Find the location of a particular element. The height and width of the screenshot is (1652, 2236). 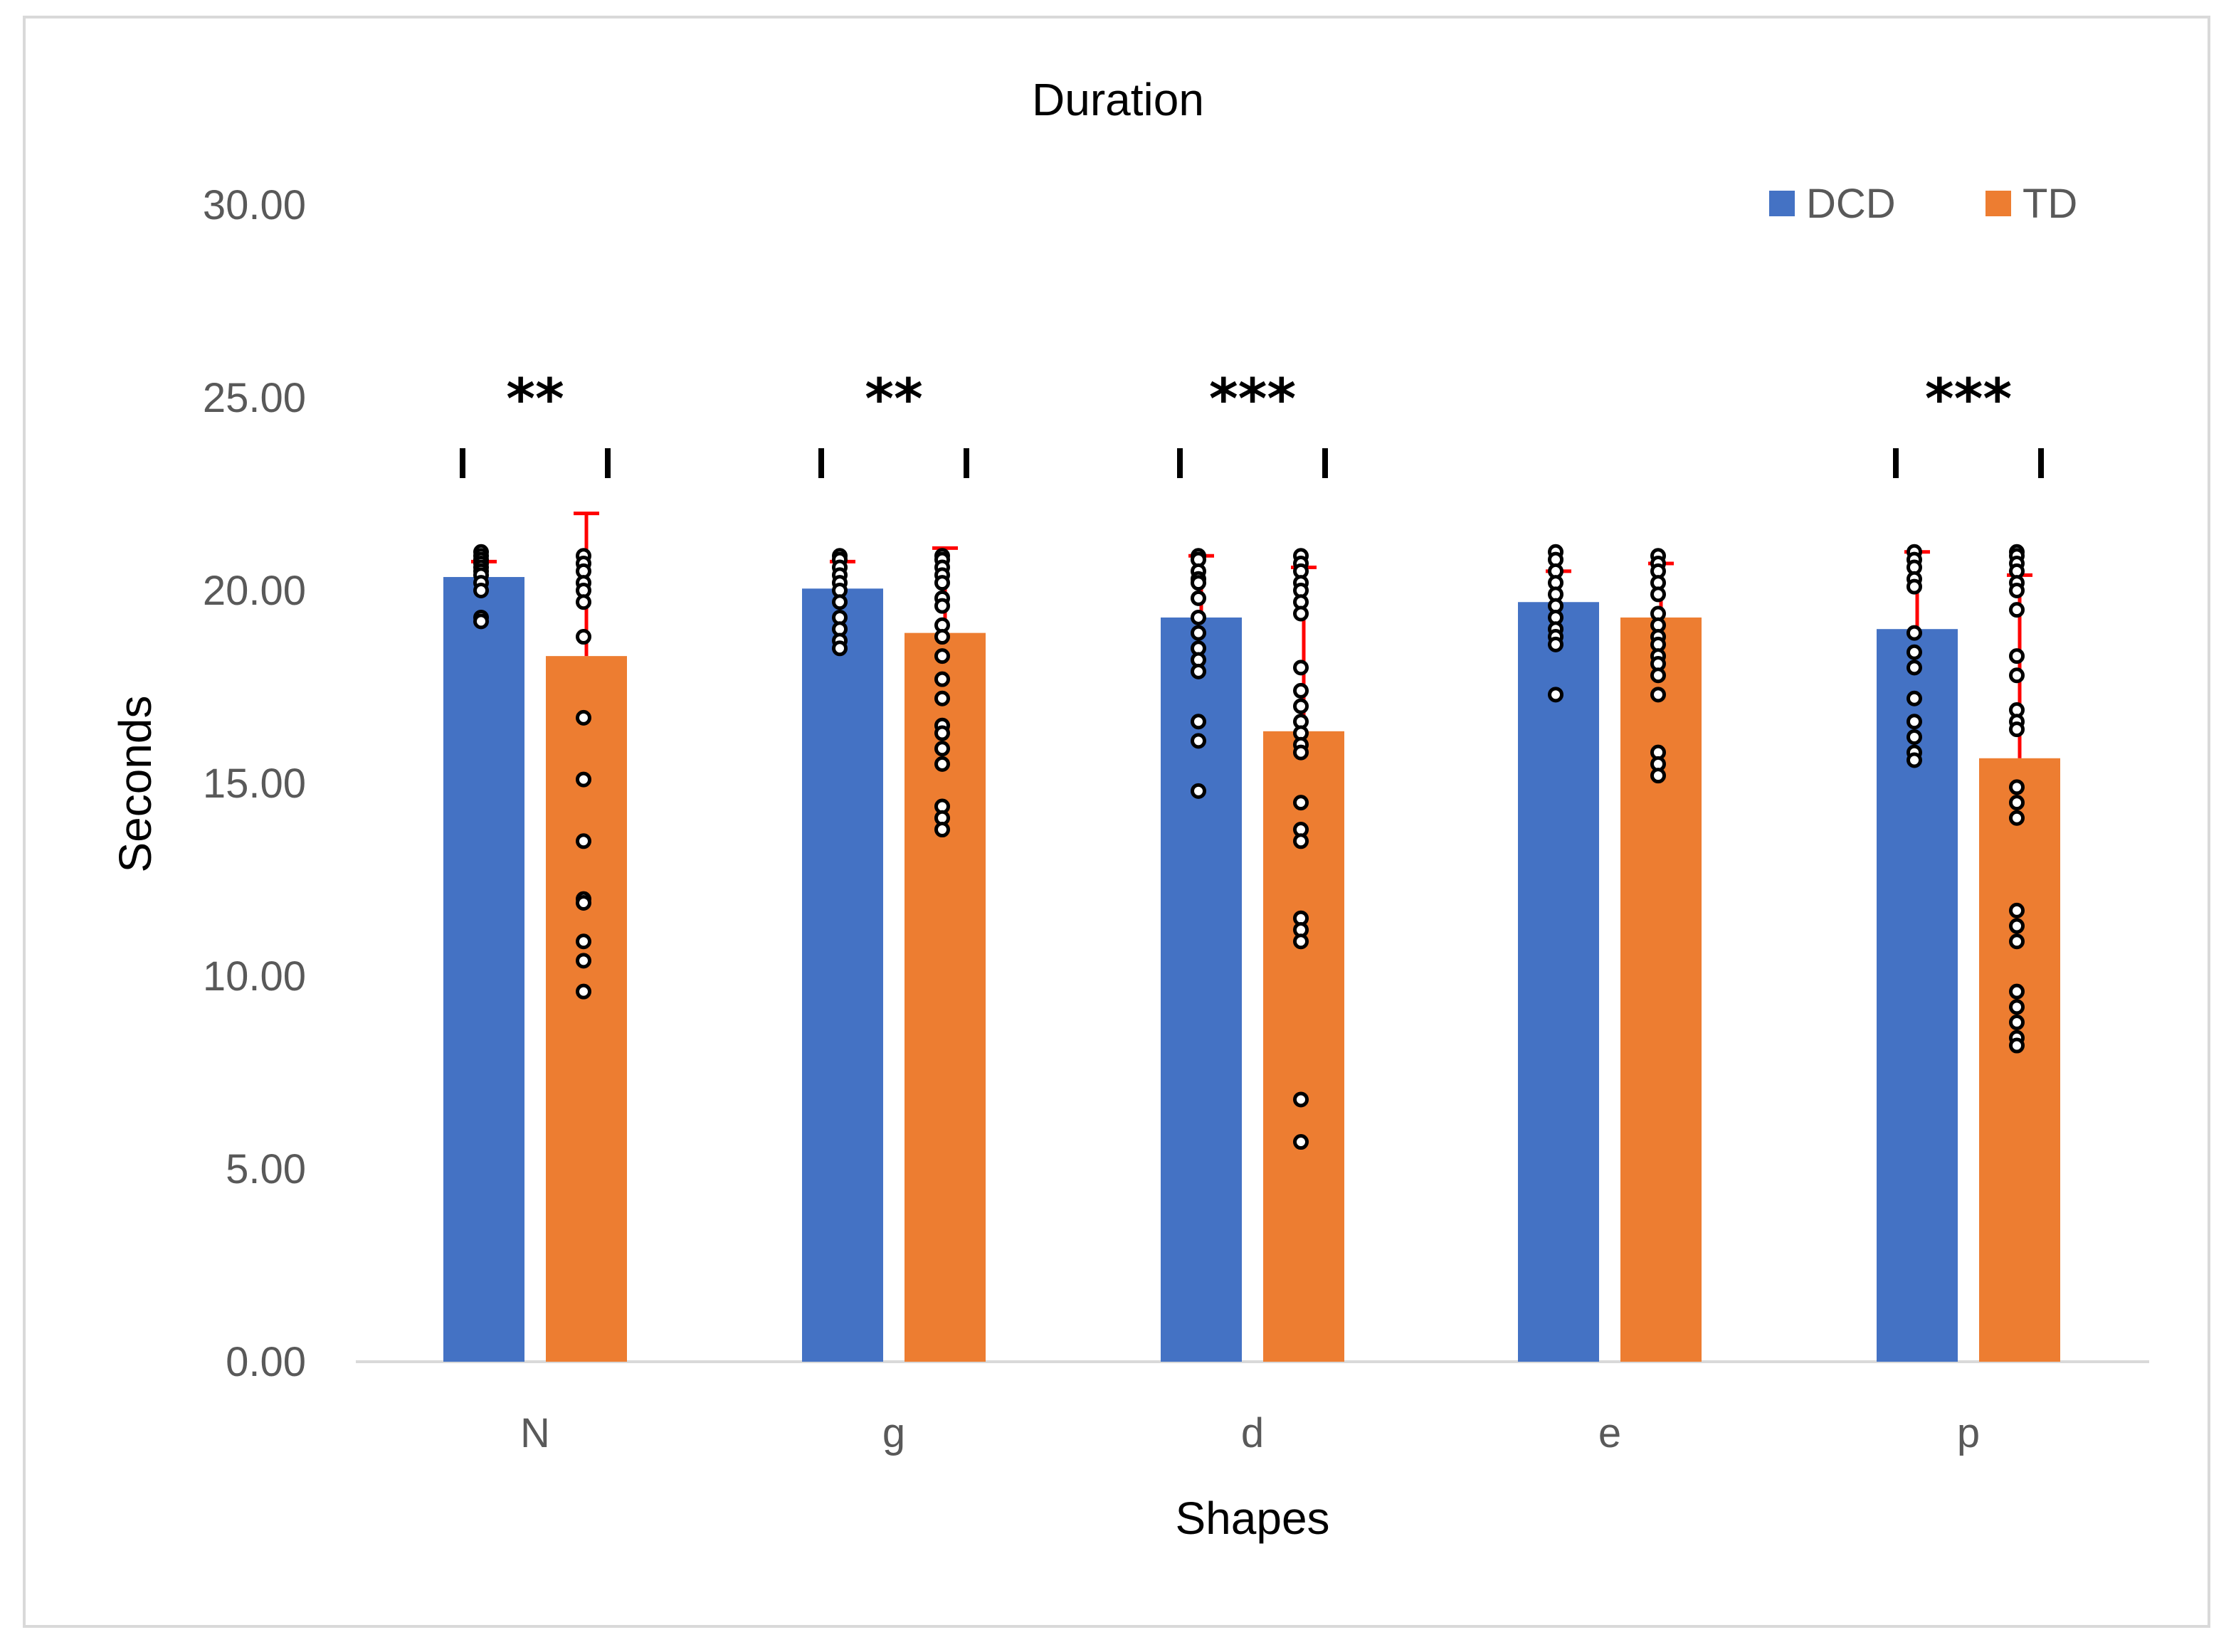

legend-label-dcd: DCD is located at coordinates (1851, 204).